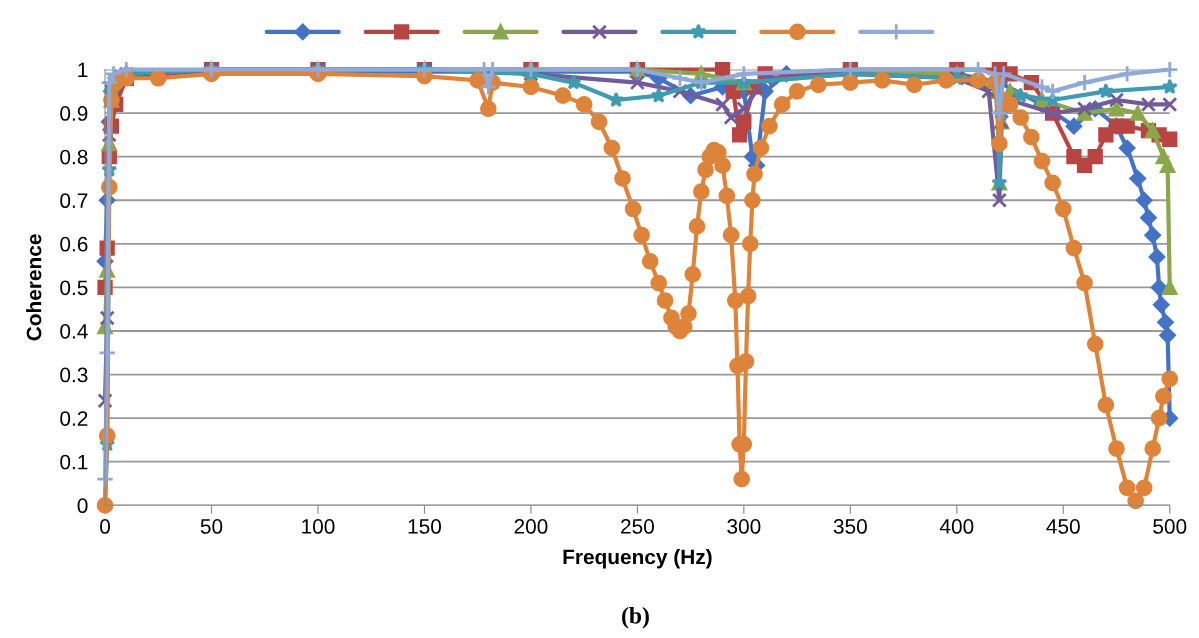  I want to click on x-tick-label: 250, so click(637, 526).